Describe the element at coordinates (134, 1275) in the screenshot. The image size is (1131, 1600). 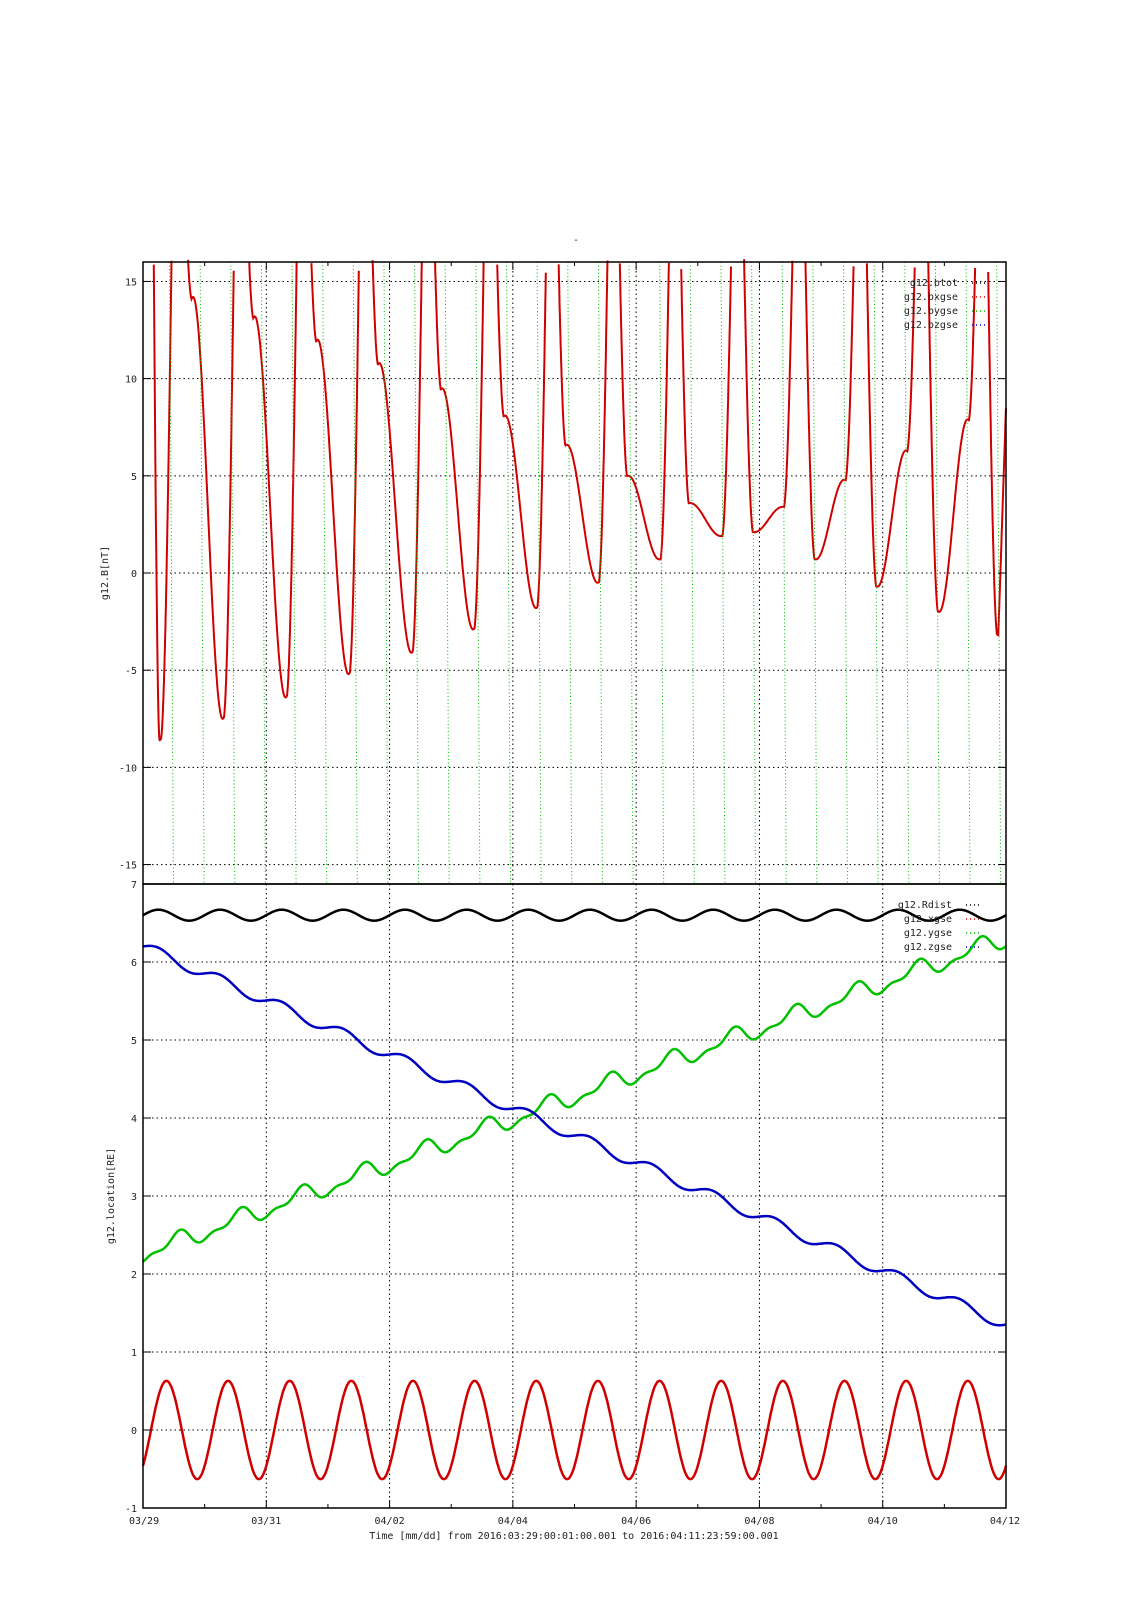
I see `y-tick-label: 2` at that location.